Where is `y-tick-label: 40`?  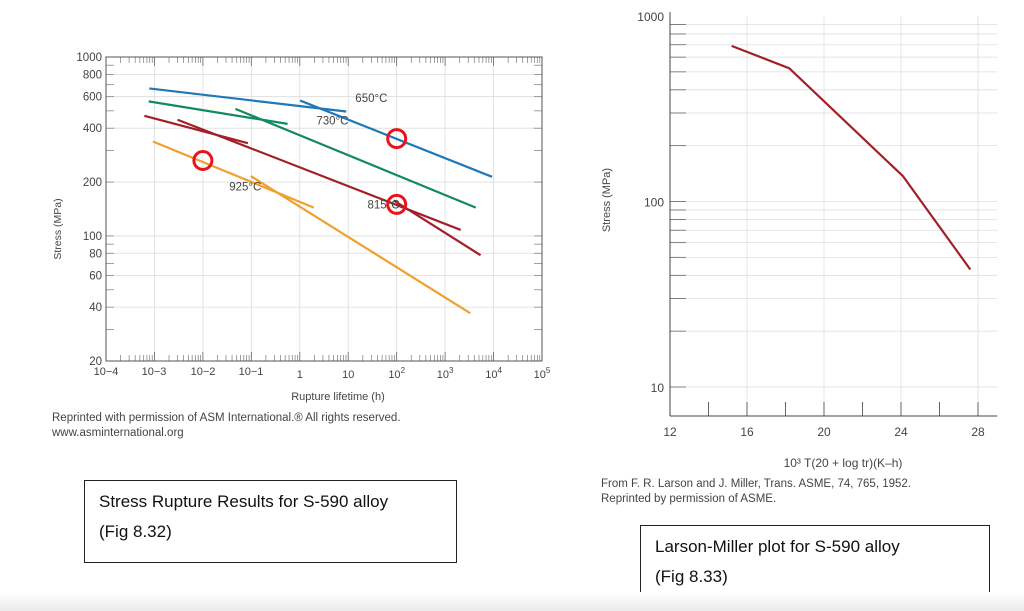 y-tick-label: 40 is located at coordinates (95, 308).